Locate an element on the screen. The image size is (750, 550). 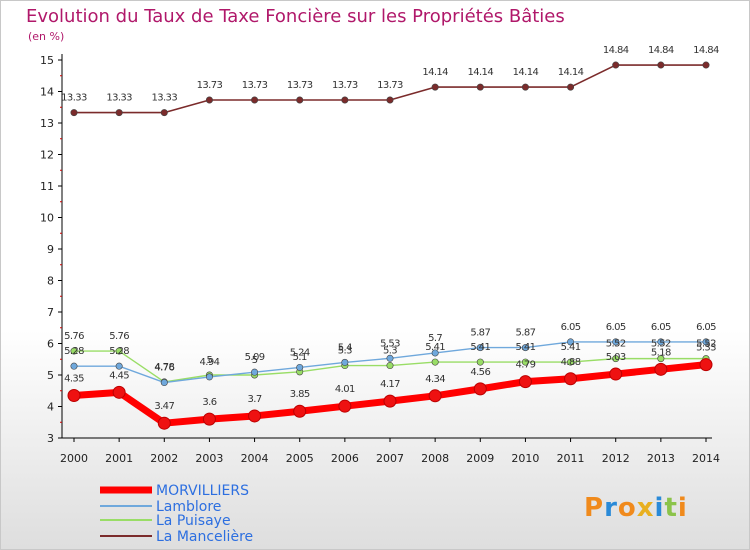
x-tick-label: 2013 is located at coordinates (661, 458).